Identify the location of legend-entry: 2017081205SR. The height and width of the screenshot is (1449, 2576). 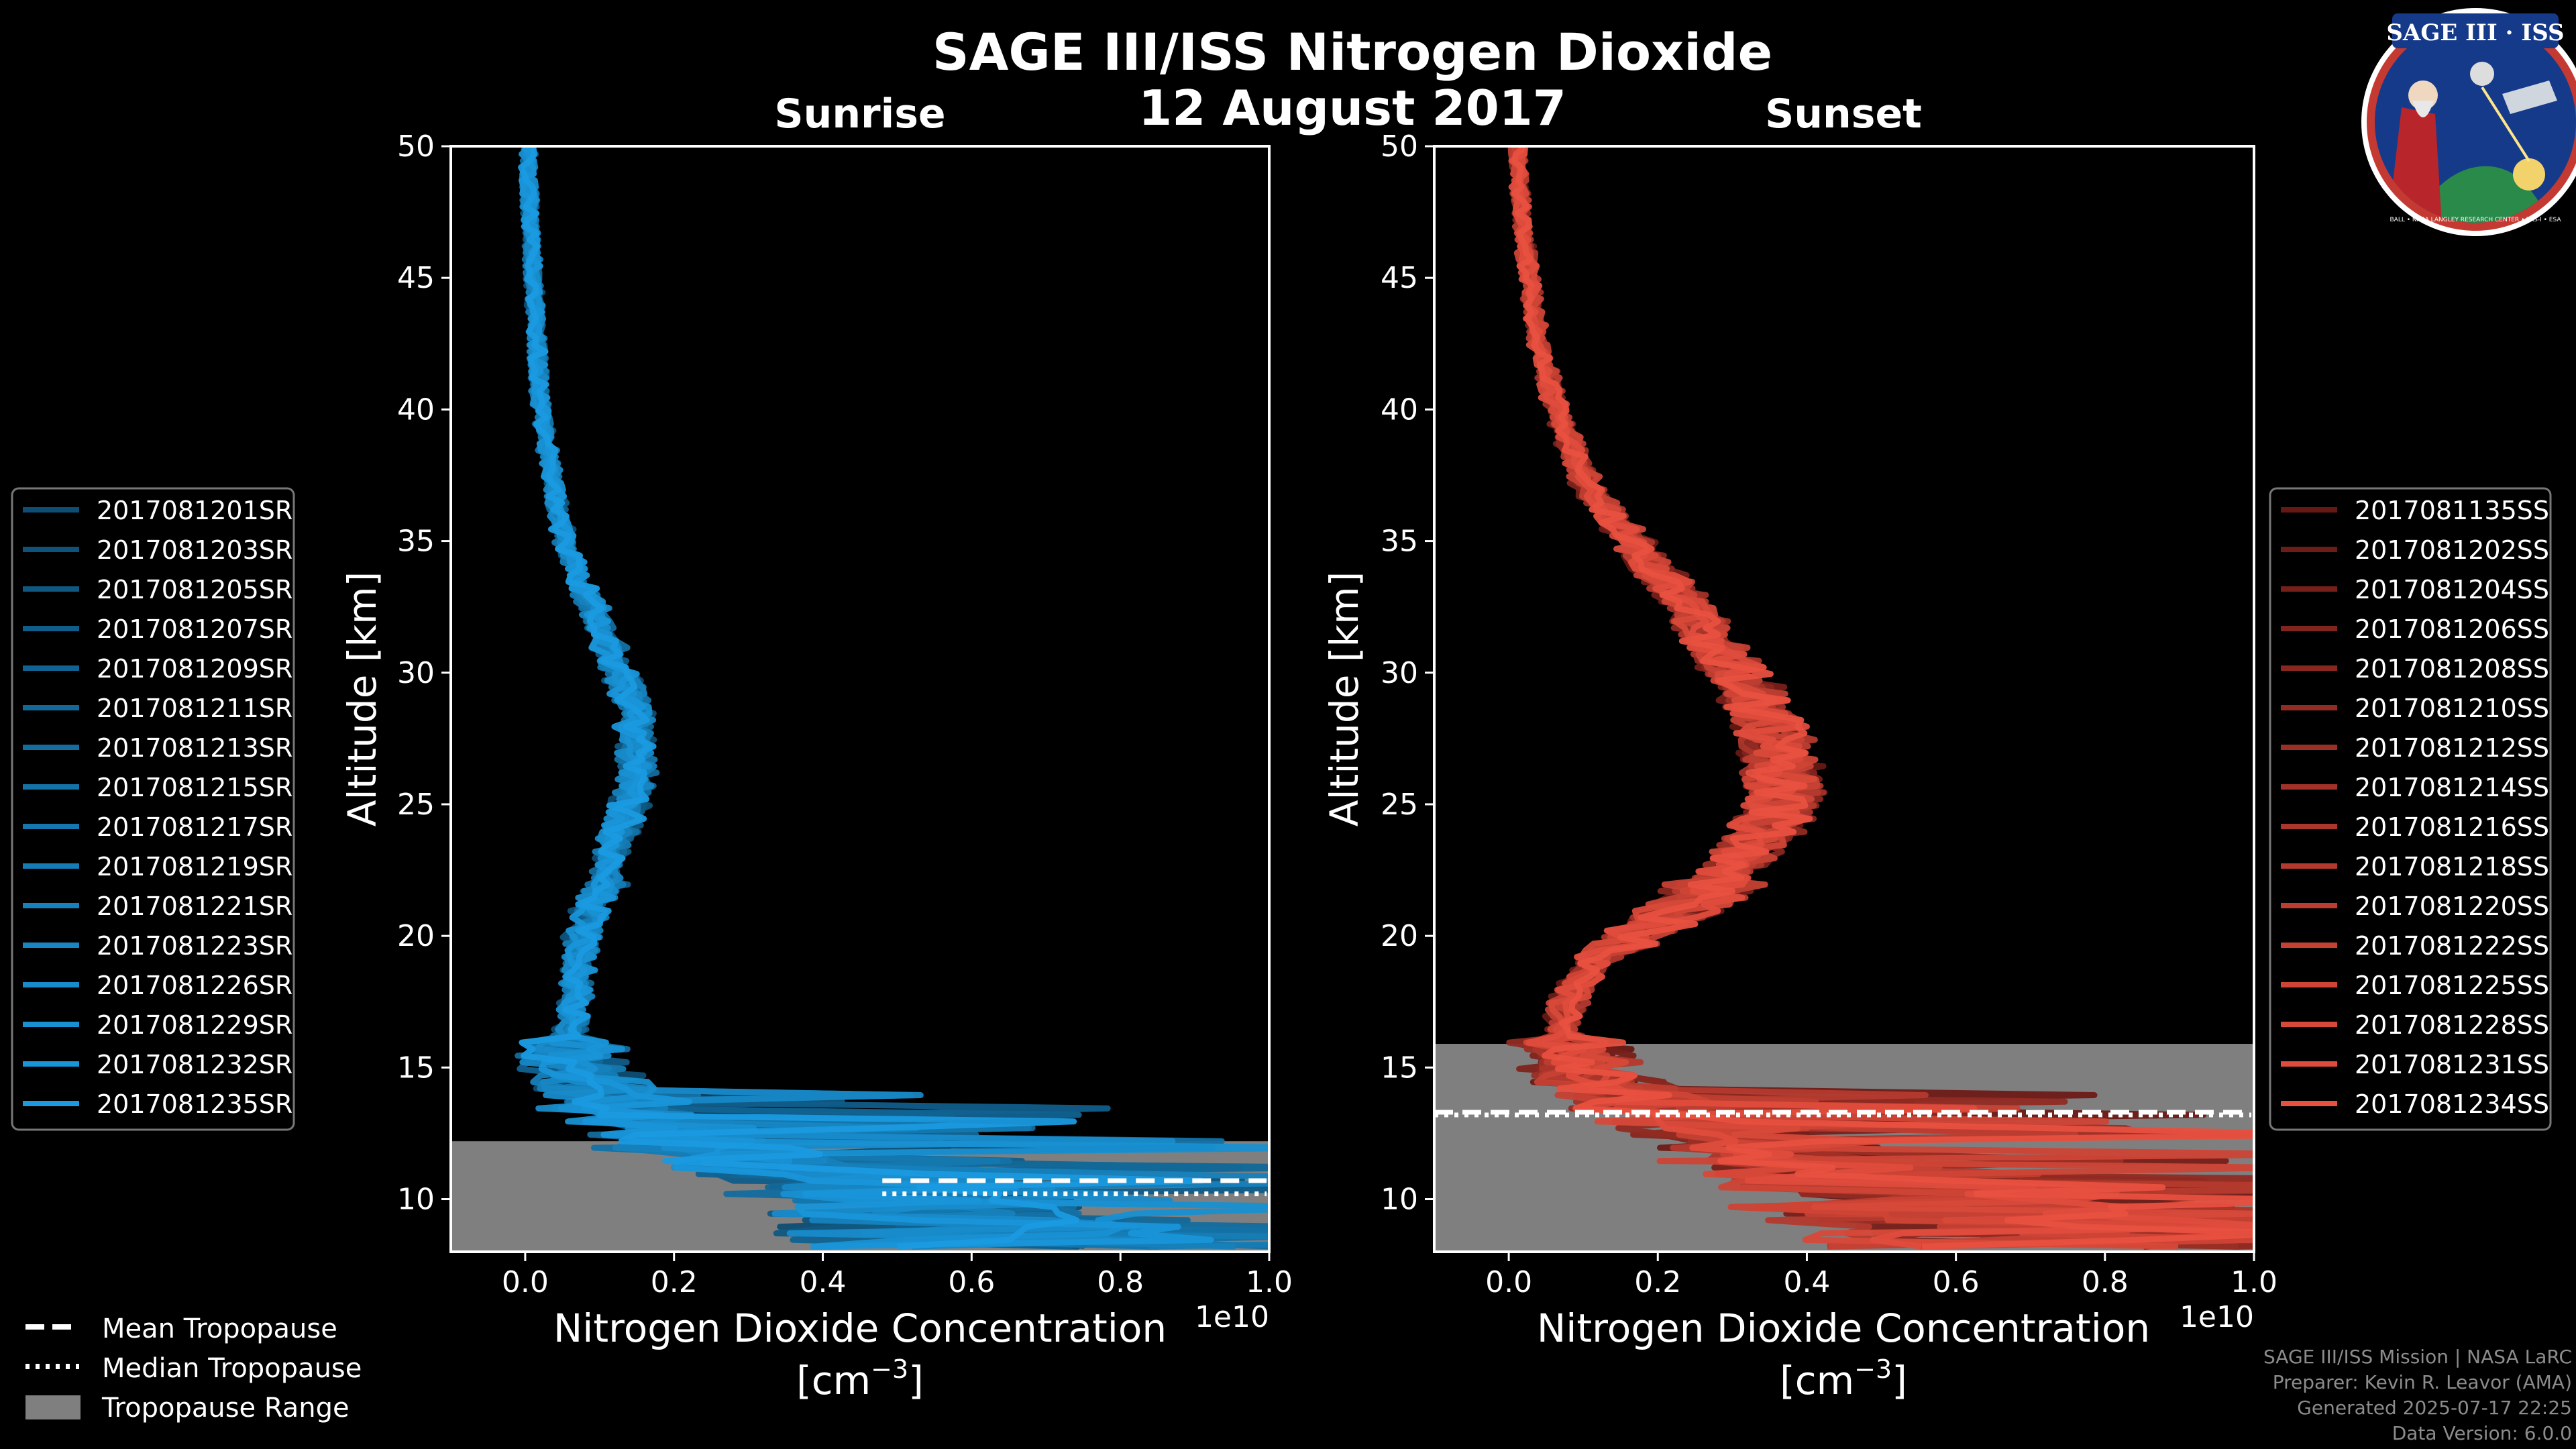
(194, 589).